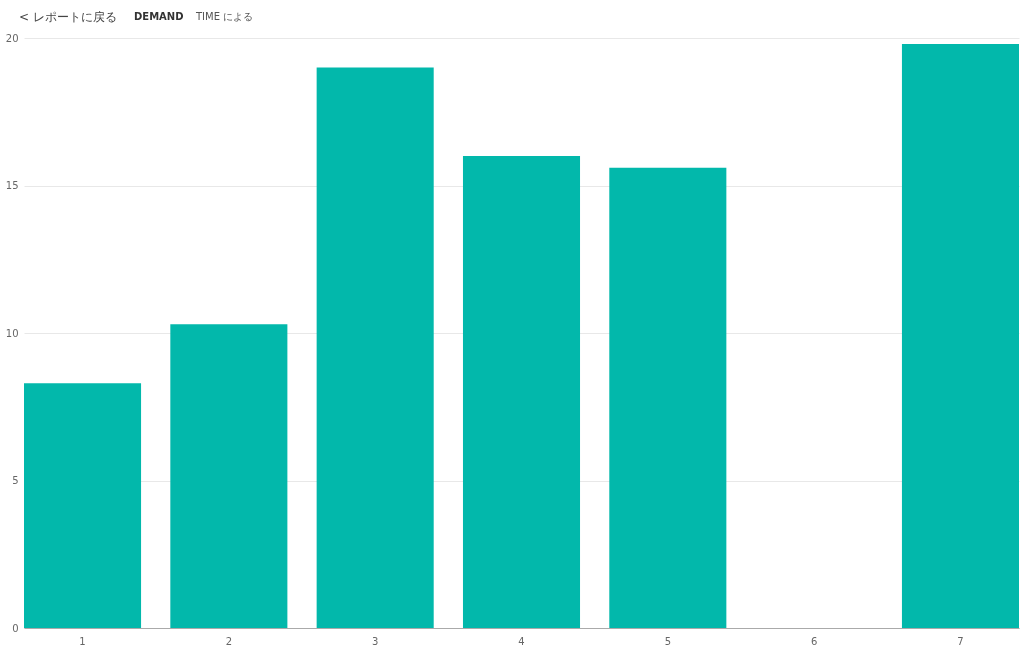  Describe the element at coordinates (375, 641) in the screenshot. I see `x-tick-label: 3` at that location.